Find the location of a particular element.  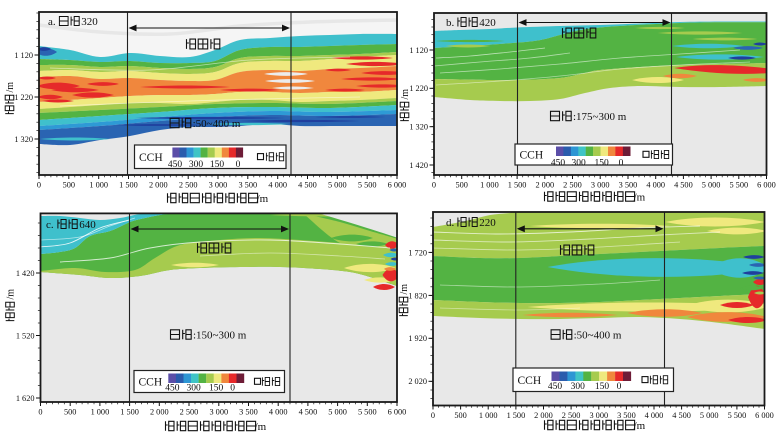

svg-text: d. is located at coordinates (450, 223).